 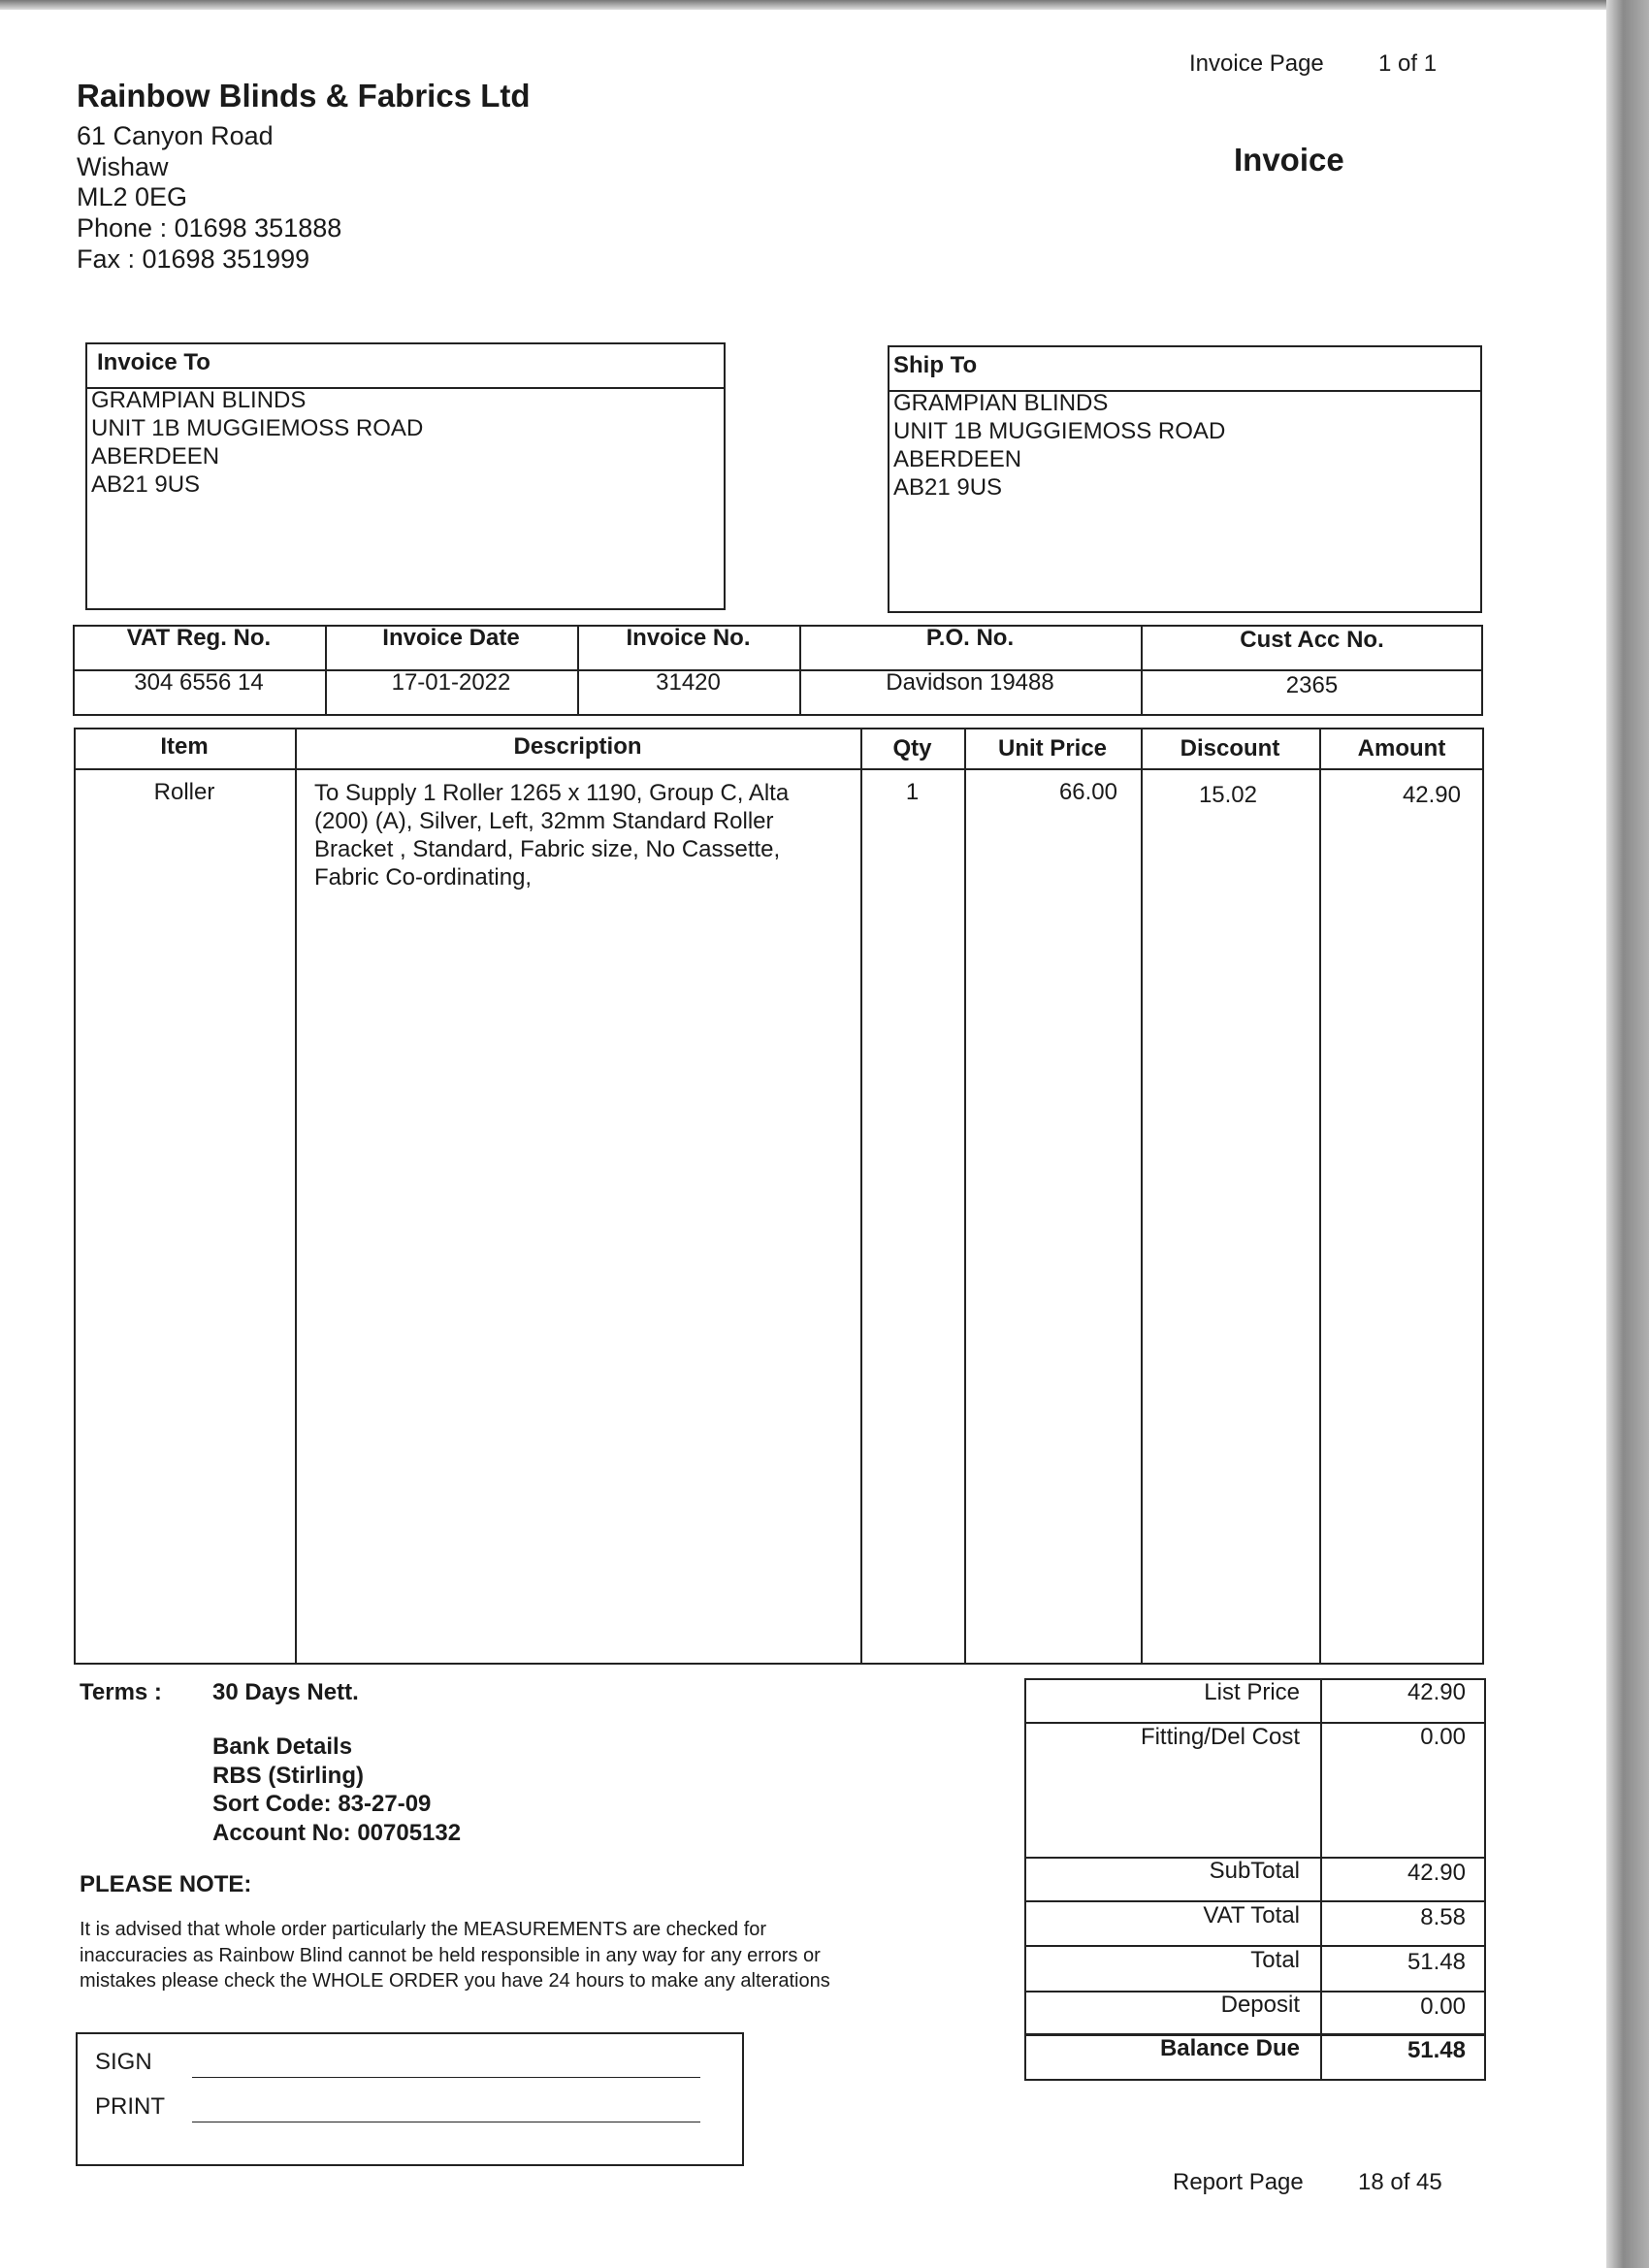 What do you see at coordinates (1627, 1134) in the screenshot?
I see `scan-right-edge` at bounding box center [1627, 1134].